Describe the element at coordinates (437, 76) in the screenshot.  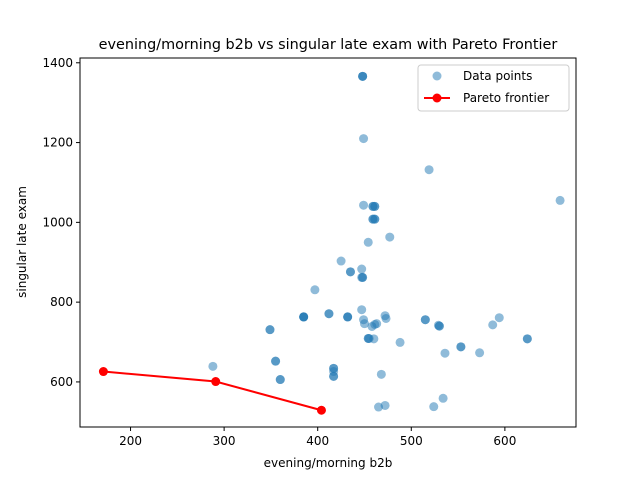
I see `legend-marker-data-points` at that location.